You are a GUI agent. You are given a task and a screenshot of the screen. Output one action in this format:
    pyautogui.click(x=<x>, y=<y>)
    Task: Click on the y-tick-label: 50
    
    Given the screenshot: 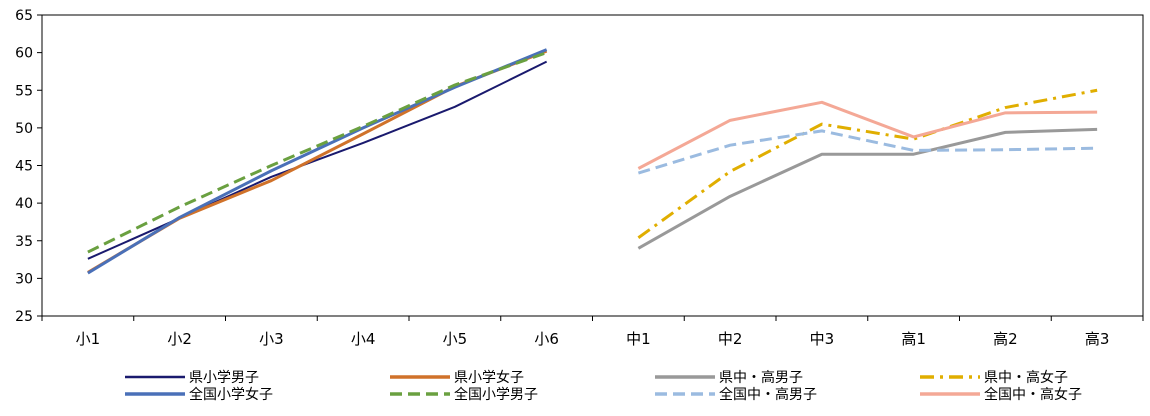 What is the action you would take?
    pyautogui.click(x=24, y=129)
    